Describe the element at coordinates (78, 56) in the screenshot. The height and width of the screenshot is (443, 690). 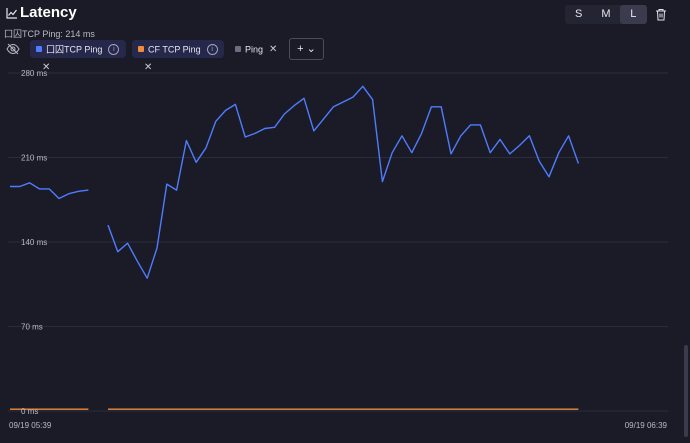
I see `series-chip-tcp-ping: 囗囚TCP Ping i ✕` at that location.